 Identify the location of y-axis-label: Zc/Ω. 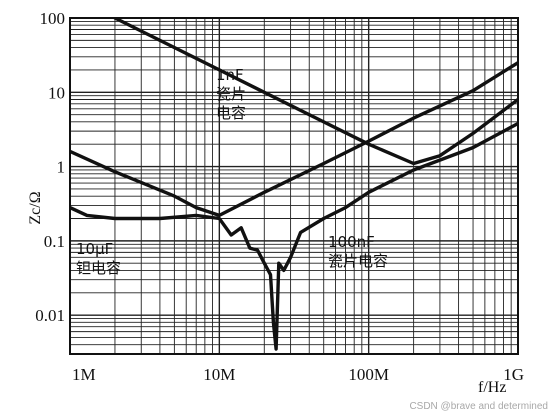
(35, 207).